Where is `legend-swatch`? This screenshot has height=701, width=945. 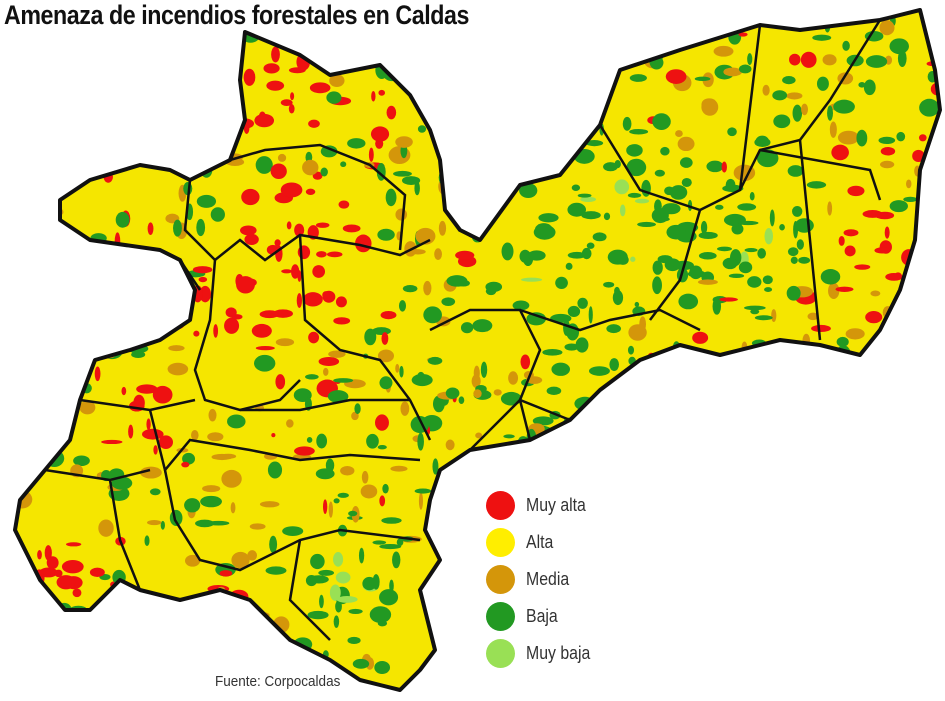 legend-swatch is located at coordinates (500, 579).